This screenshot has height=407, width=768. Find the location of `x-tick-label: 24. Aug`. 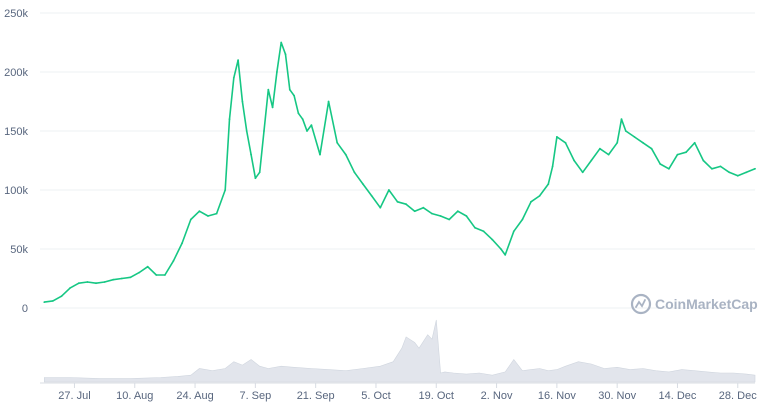

x-tick-label: 24. Aug is located at coordinates (194, 396).